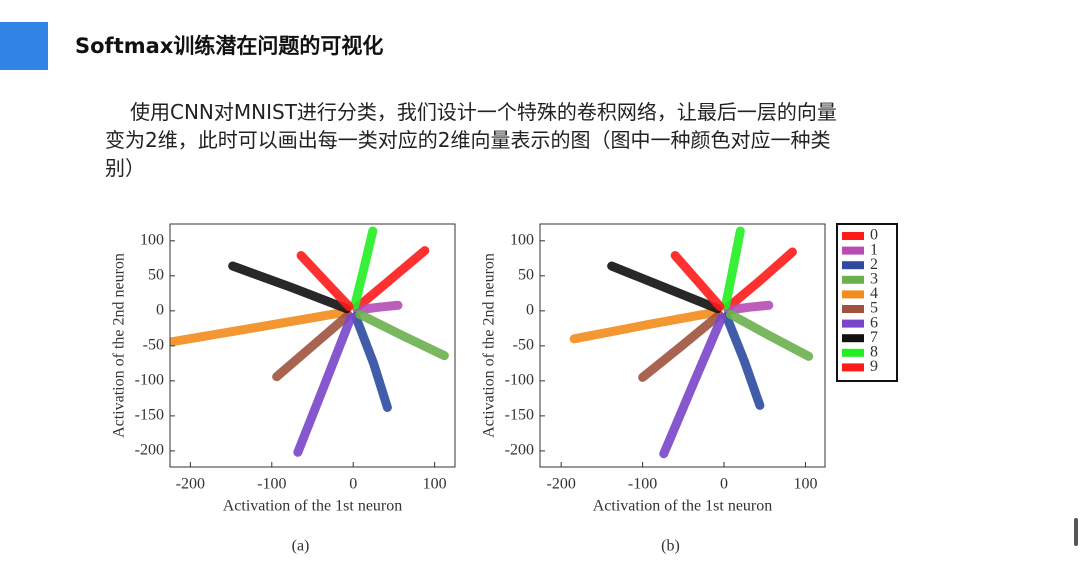 The width and height of the screenshot is (1080, 573). I want to click on legend-label: 7, so click(874, 337).